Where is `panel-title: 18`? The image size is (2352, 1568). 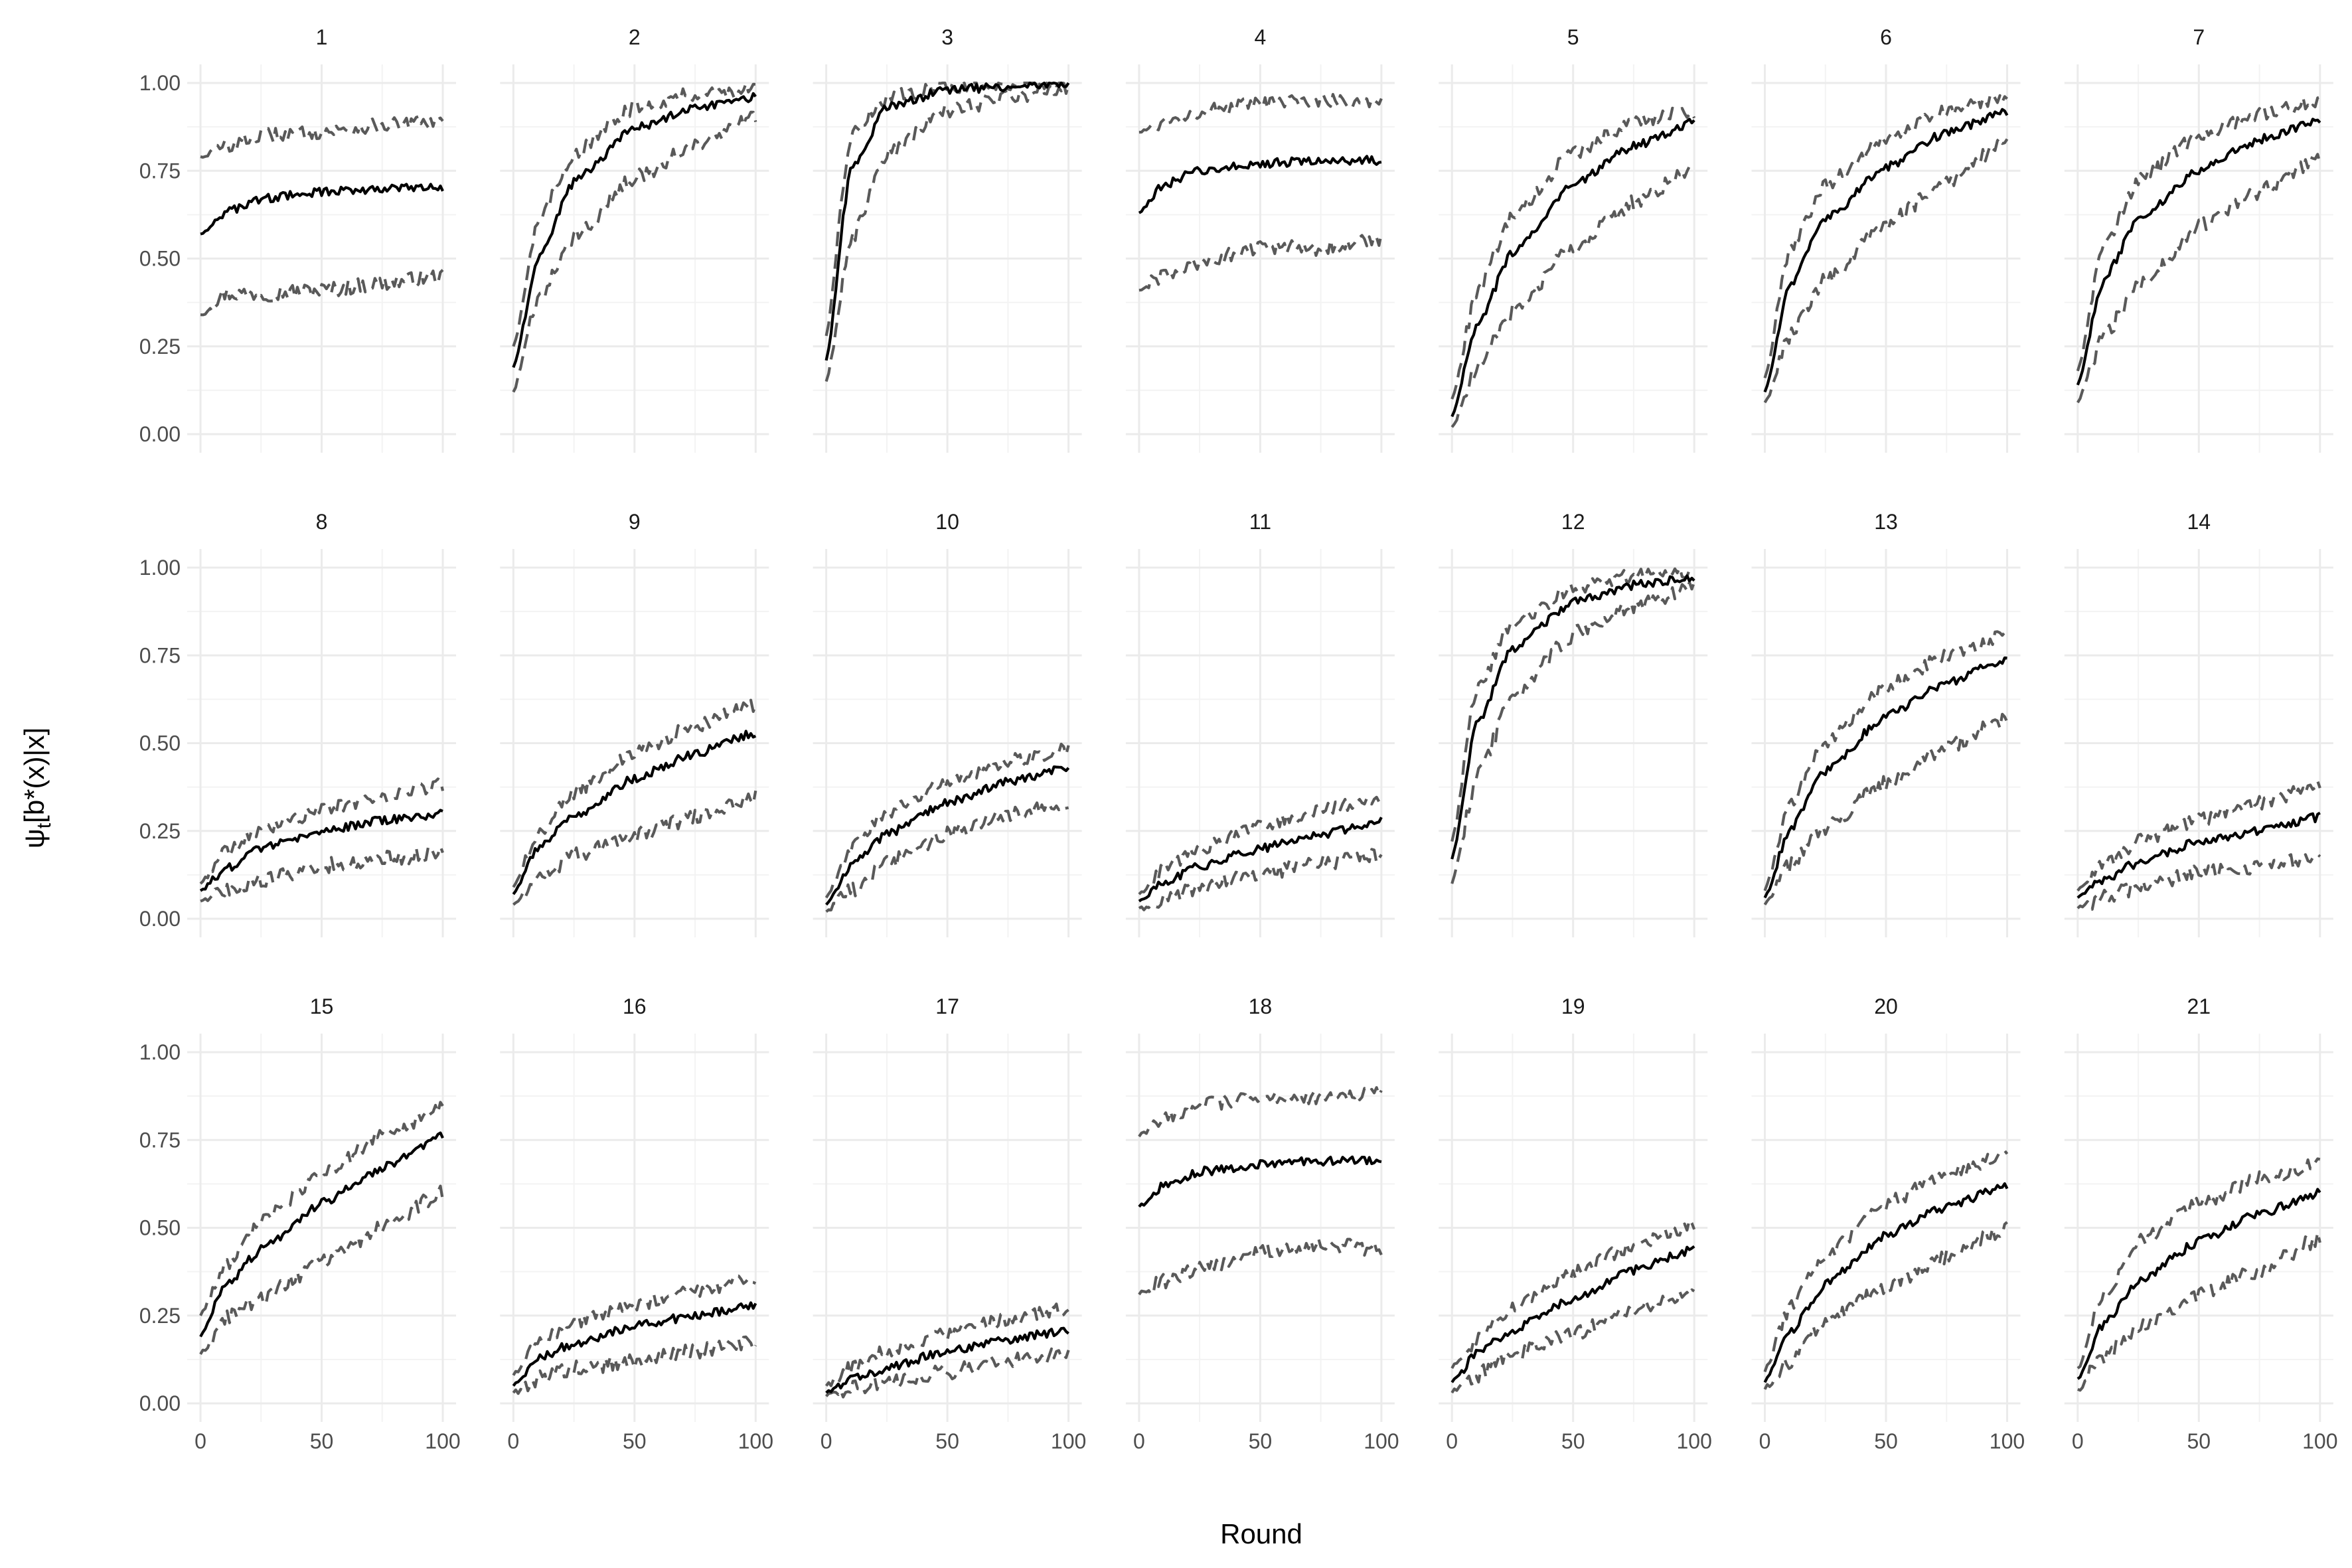 panel-title: 18 is located at coordinates (1261, 1006).